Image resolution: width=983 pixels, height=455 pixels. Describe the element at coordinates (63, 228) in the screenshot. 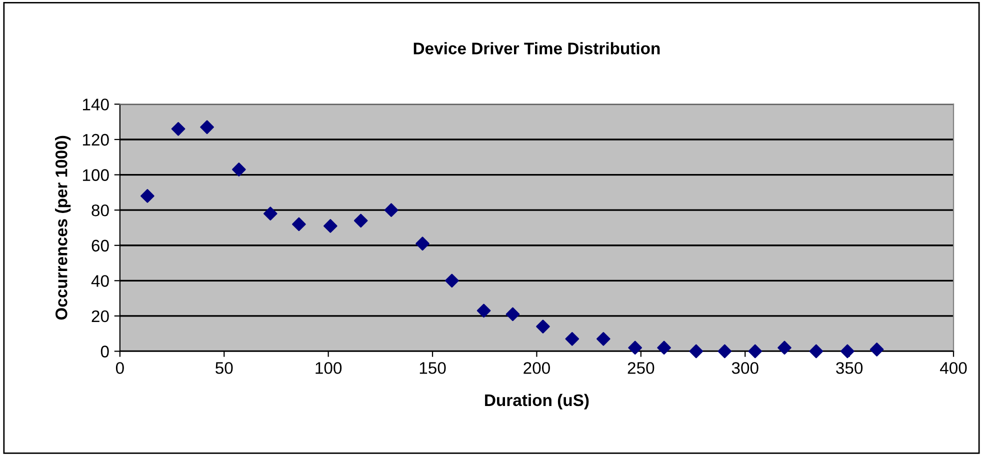

I see `y-axis-title: Occurrences (per 1000)` at that location.